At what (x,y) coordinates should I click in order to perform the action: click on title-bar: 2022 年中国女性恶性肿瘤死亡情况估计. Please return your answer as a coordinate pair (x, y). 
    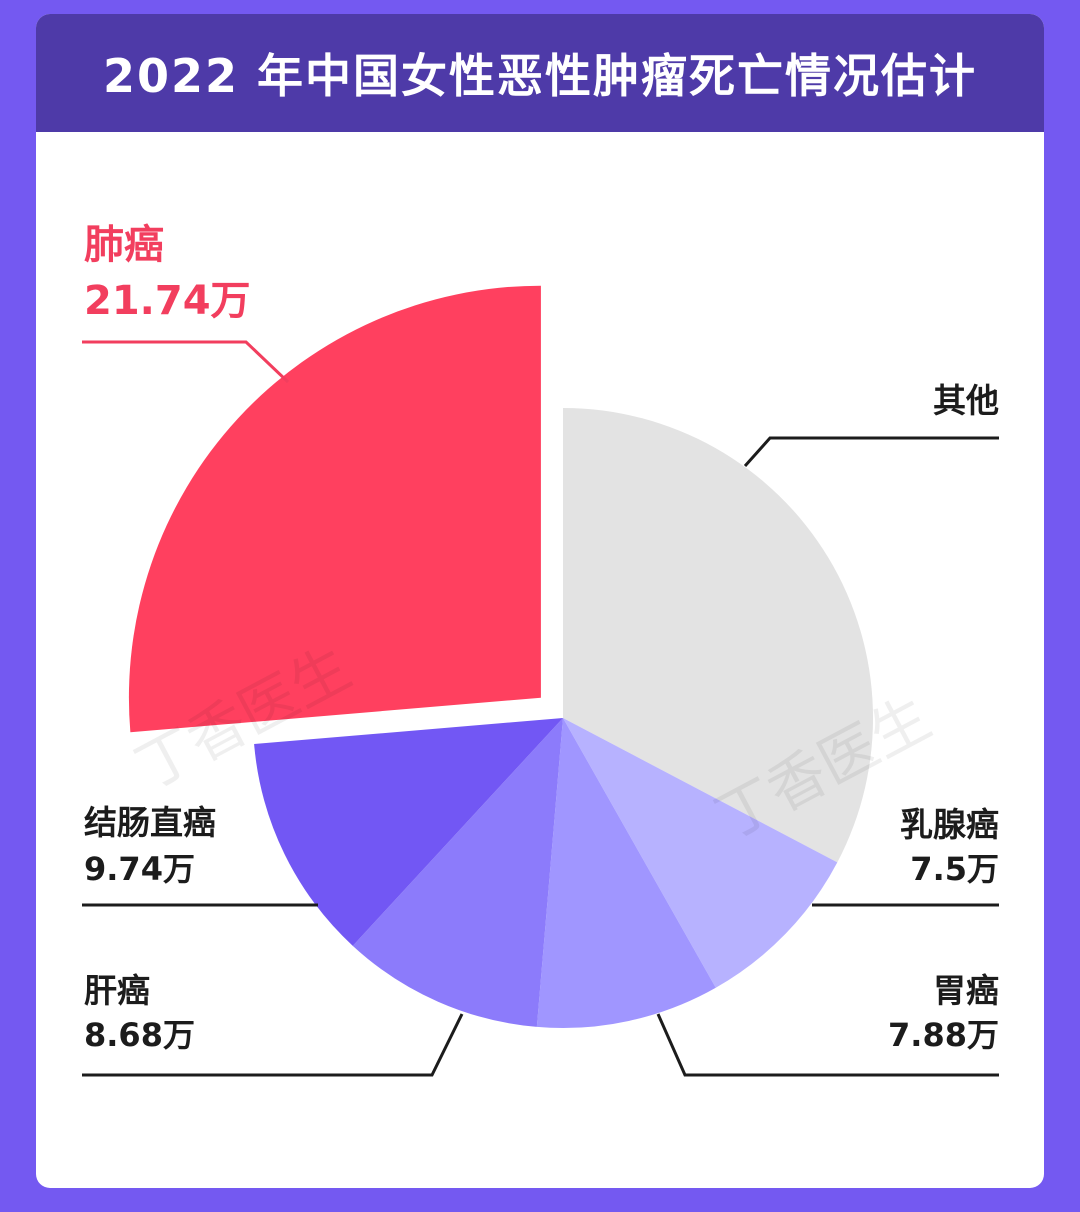
    Looking at the image, I should click on (540, 73).